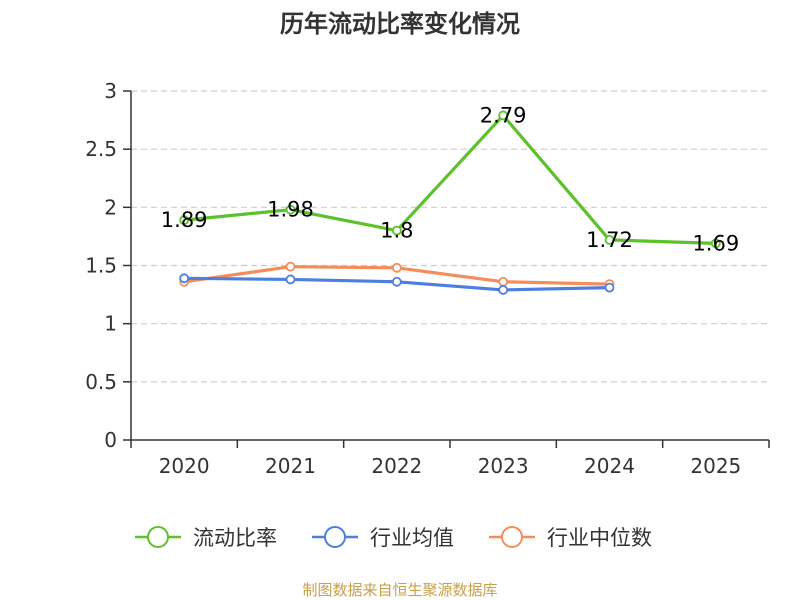 The width and height of the screenshot is (800, 600). Describe the element at coordinates (503, 466) in the screenshot. I see `x-tick-label: 2023` at that location.